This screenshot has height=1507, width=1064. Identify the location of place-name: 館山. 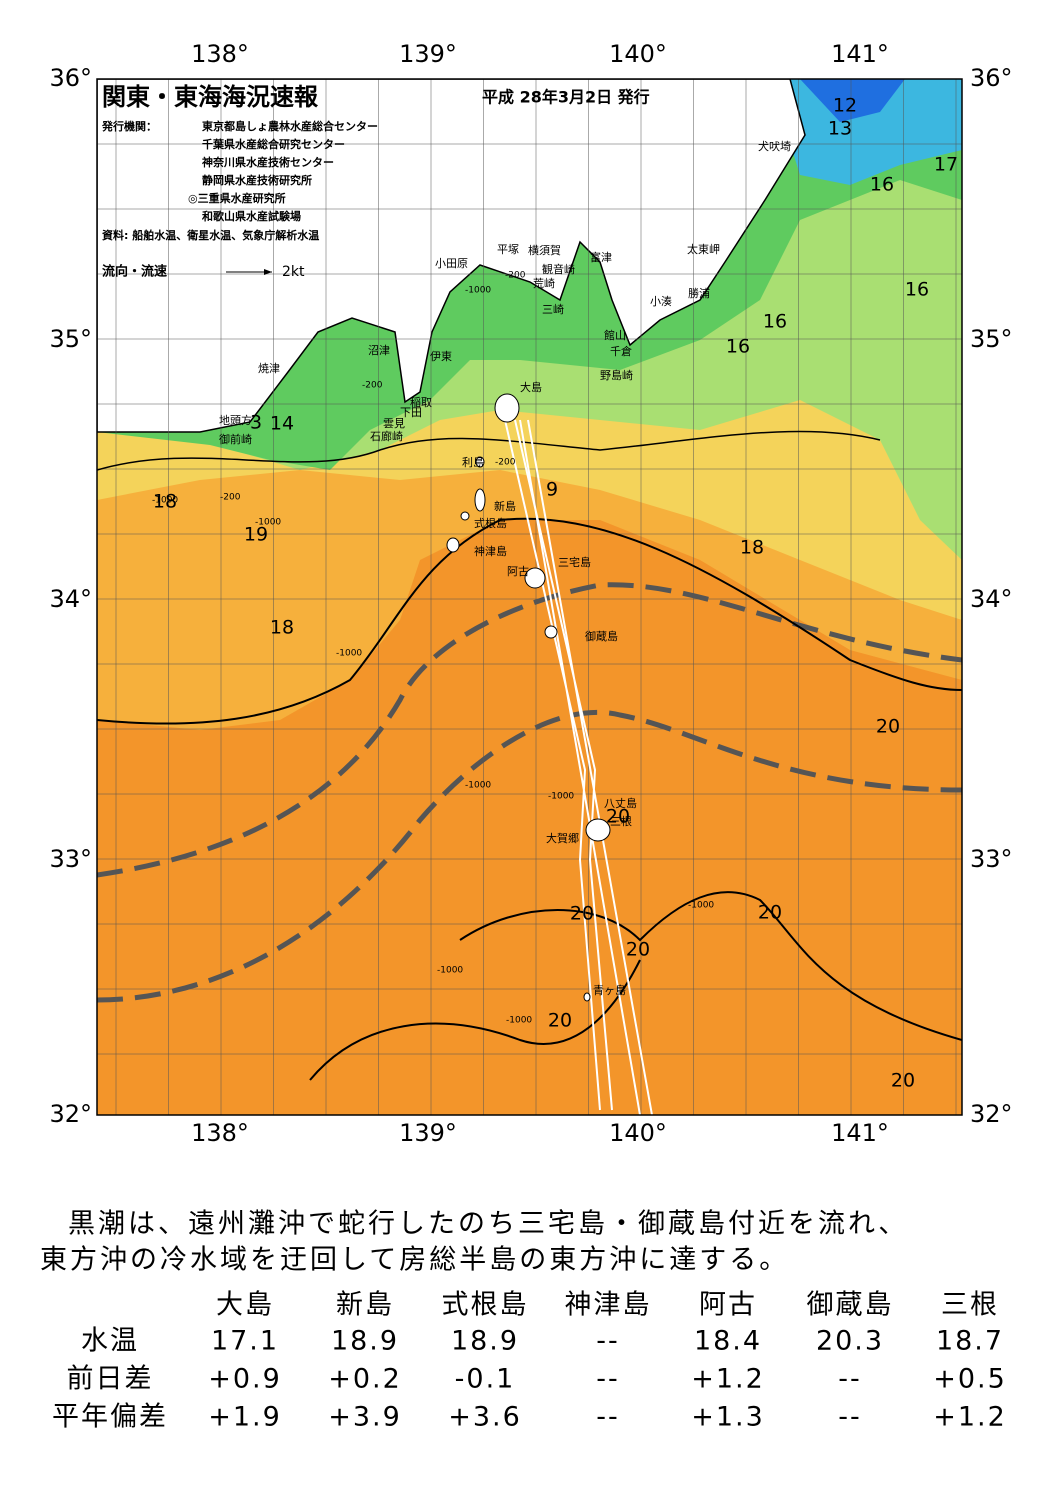
(615, 335).